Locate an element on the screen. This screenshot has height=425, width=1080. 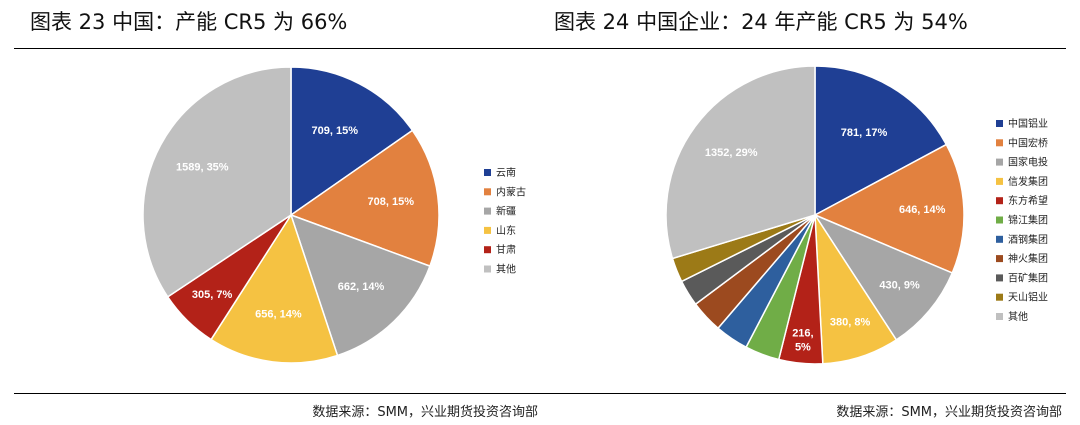
data-label: 708, 15% is located at coordinates (391, 202).